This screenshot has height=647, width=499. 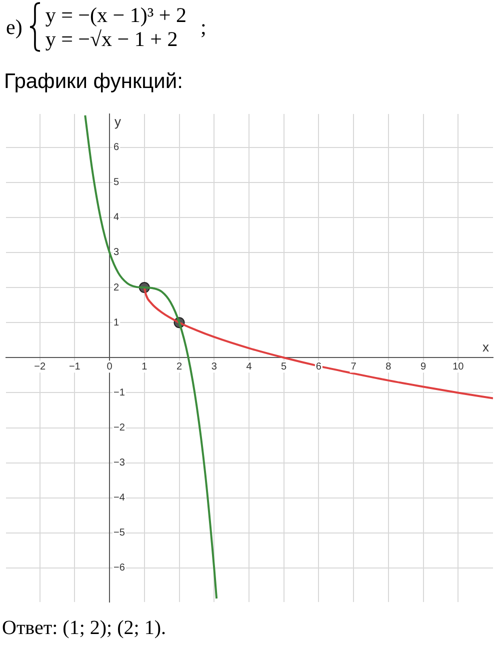 I want to click on x-tick-label: 10, so click(x=458, y=366).